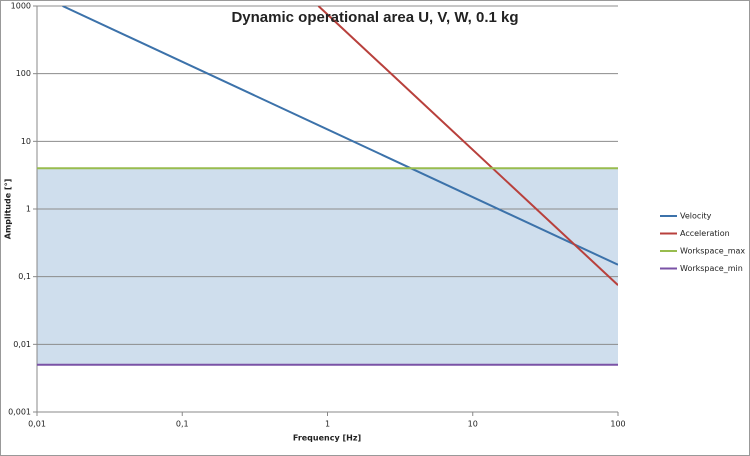  I want to click on y-tick-label: 1, so click(28, 209).